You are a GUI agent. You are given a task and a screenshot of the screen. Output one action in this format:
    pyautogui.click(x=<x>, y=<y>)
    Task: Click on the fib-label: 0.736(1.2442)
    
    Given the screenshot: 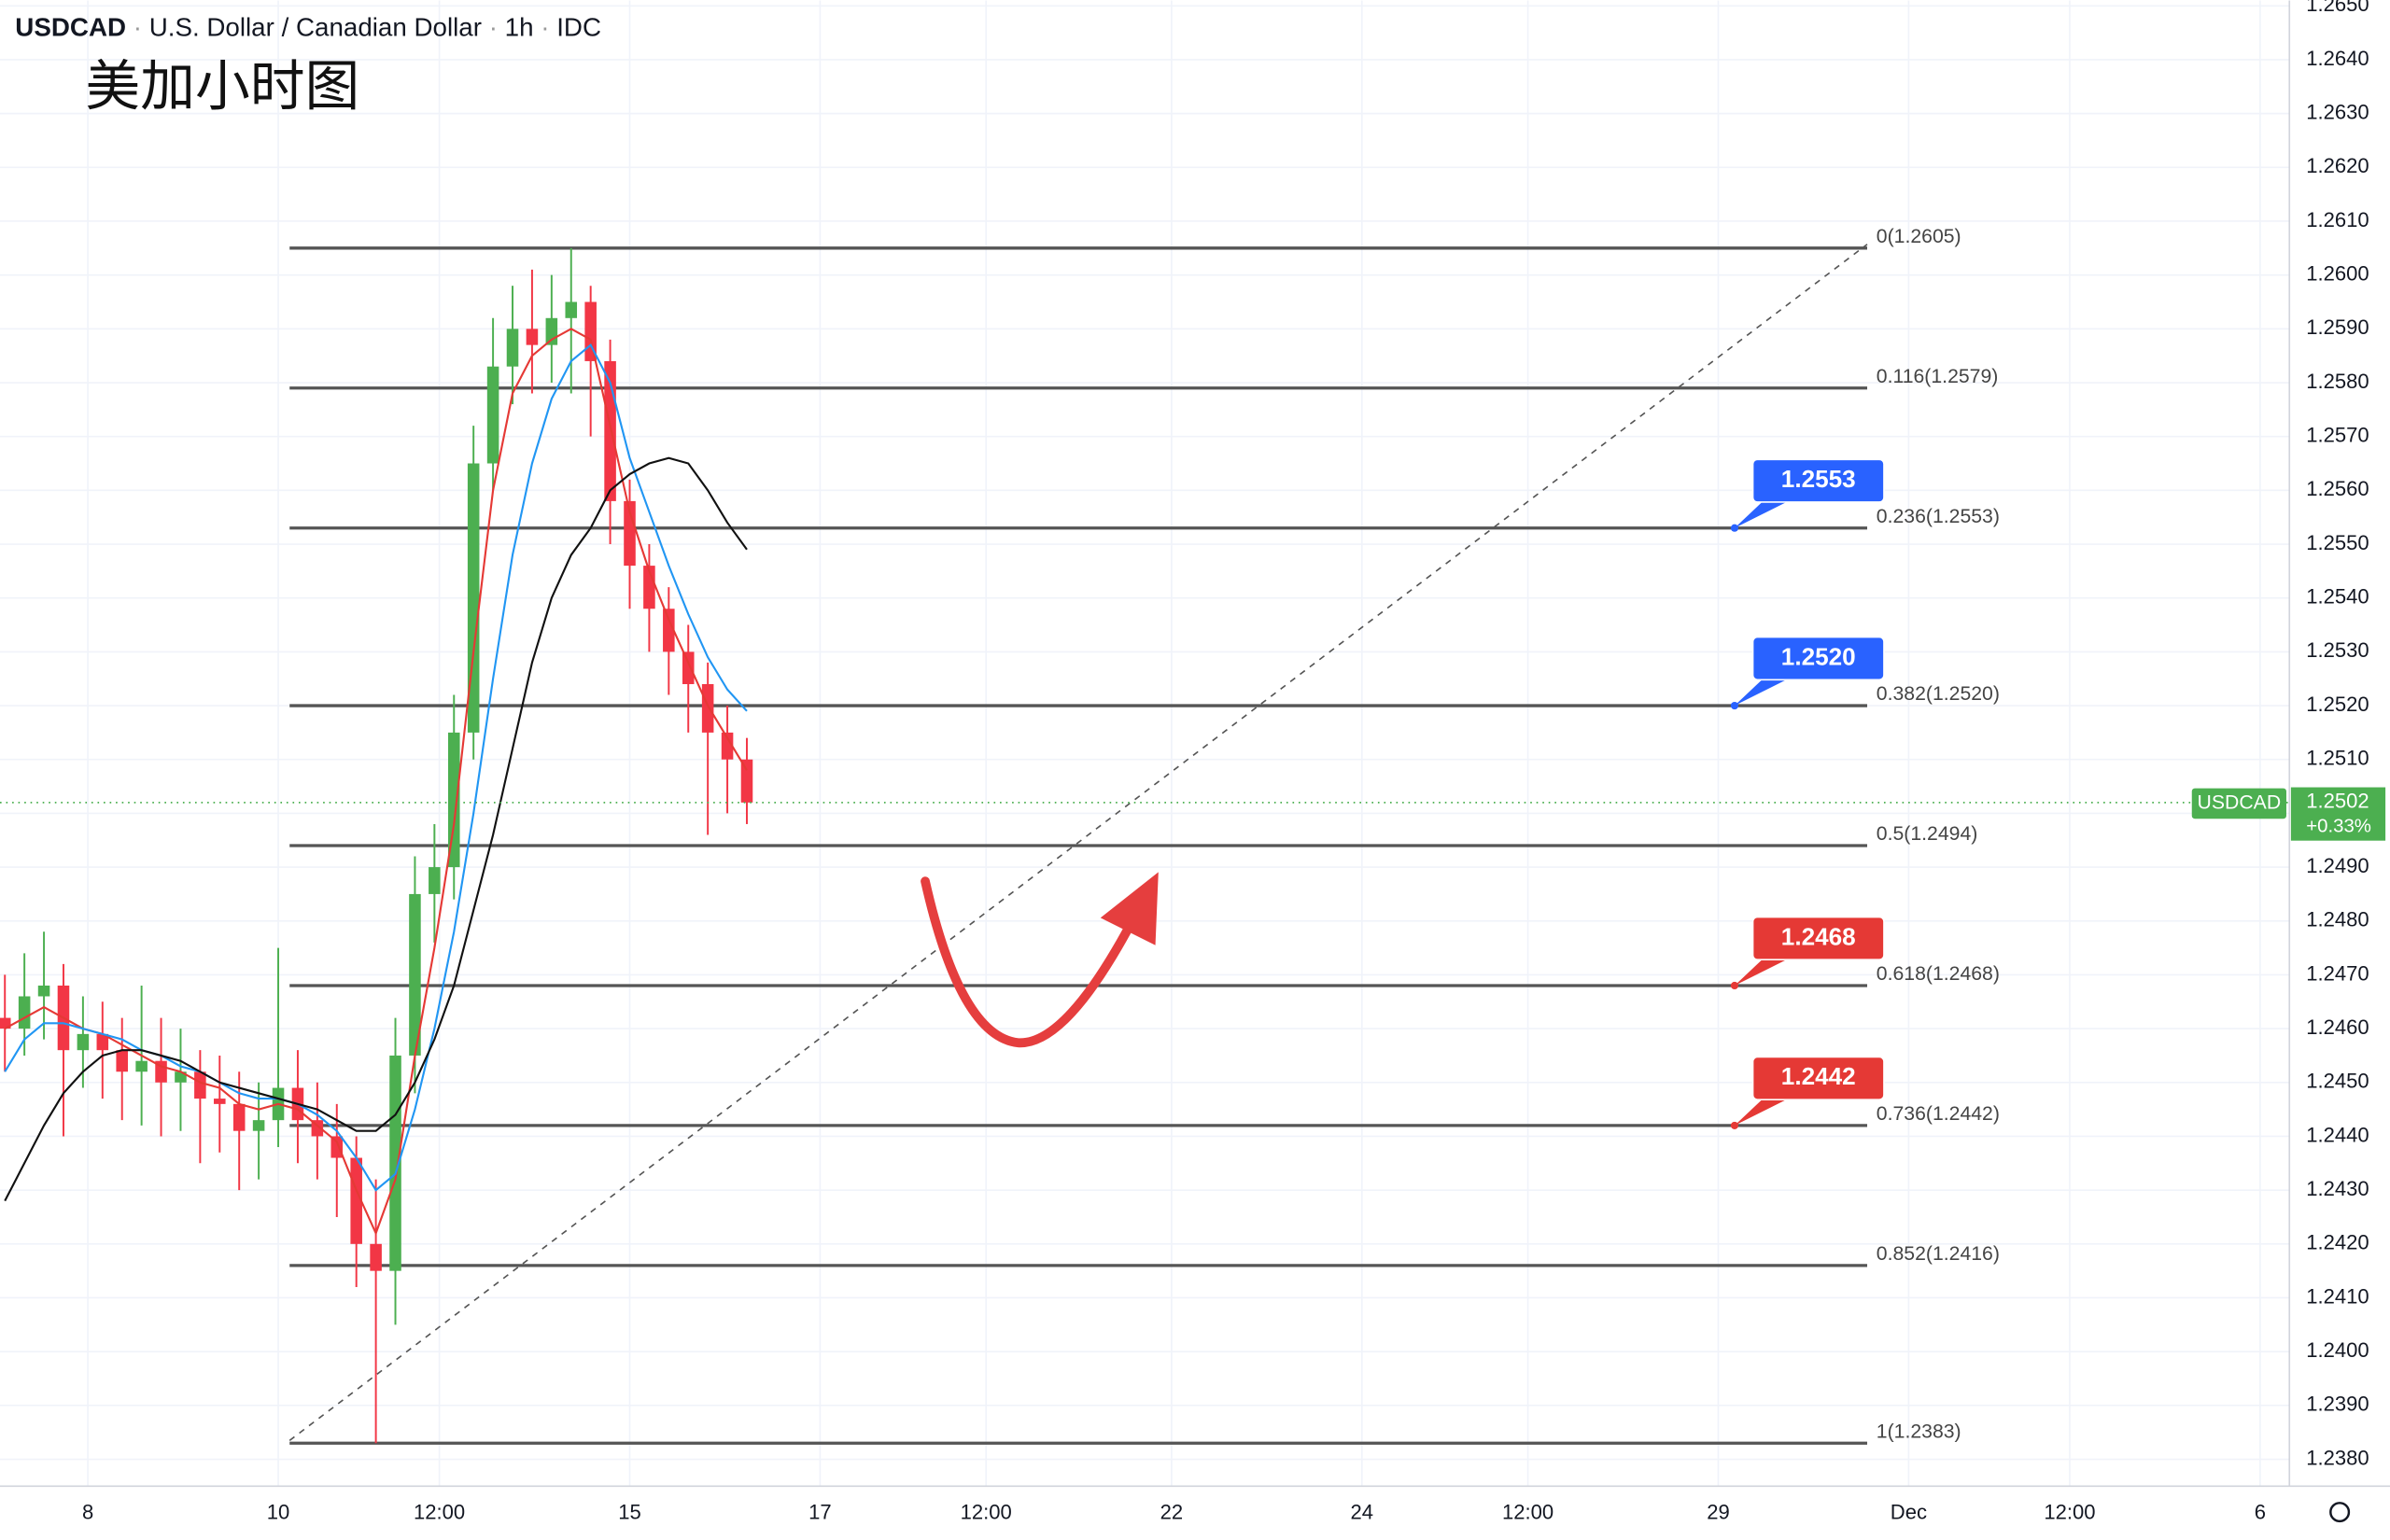 What is the action you would take?
    pyautogui.click(x=1938, y=1114)
    